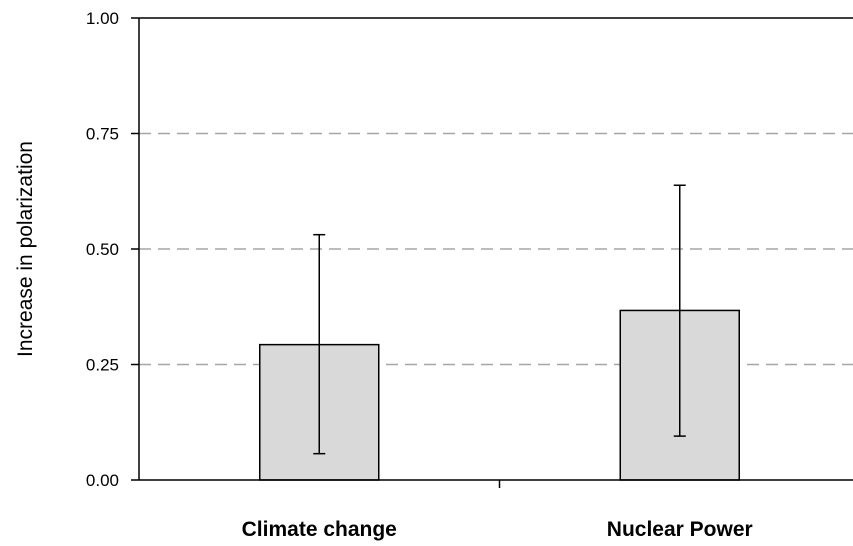 This screenshot has width=853, height=546. I want to click on x-ticks: Climate change Nuclear Power, so click(497, 510).